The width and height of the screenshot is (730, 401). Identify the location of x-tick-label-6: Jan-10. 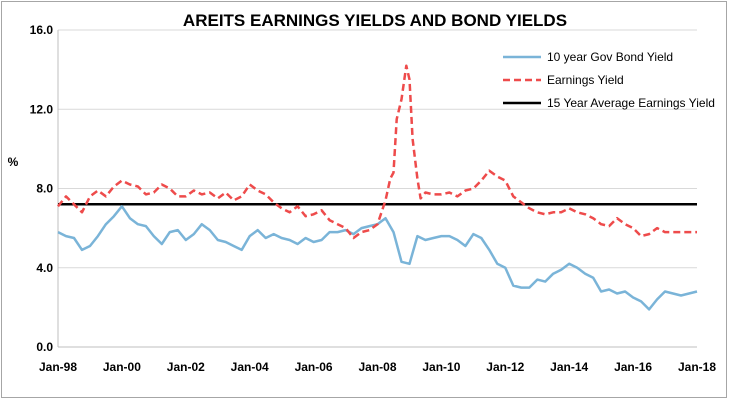
(441, 367).